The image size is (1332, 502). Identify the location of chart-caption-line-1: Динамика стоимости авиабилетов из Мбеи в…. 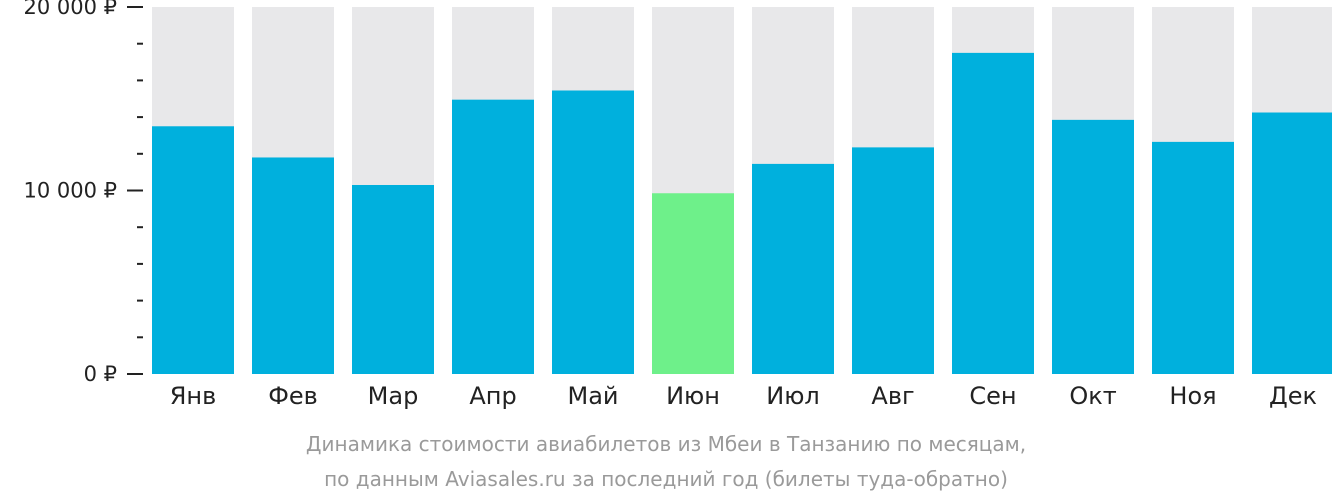
(666, 444).